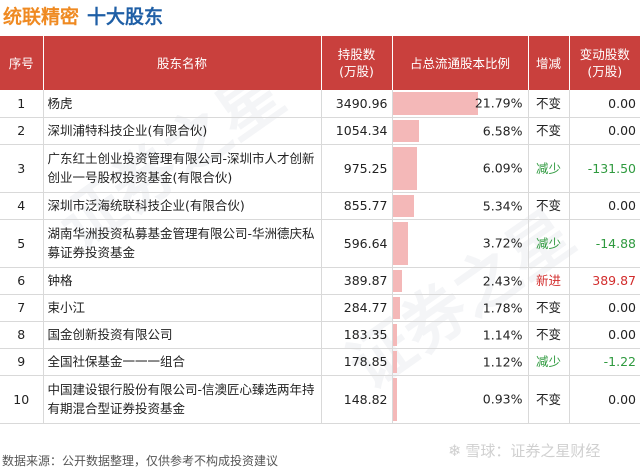 This screenshot has width=640, height=470. Describe the element at coordinates (357, 281) in the screenshot. I see `shares-held: 389.87` at that location.